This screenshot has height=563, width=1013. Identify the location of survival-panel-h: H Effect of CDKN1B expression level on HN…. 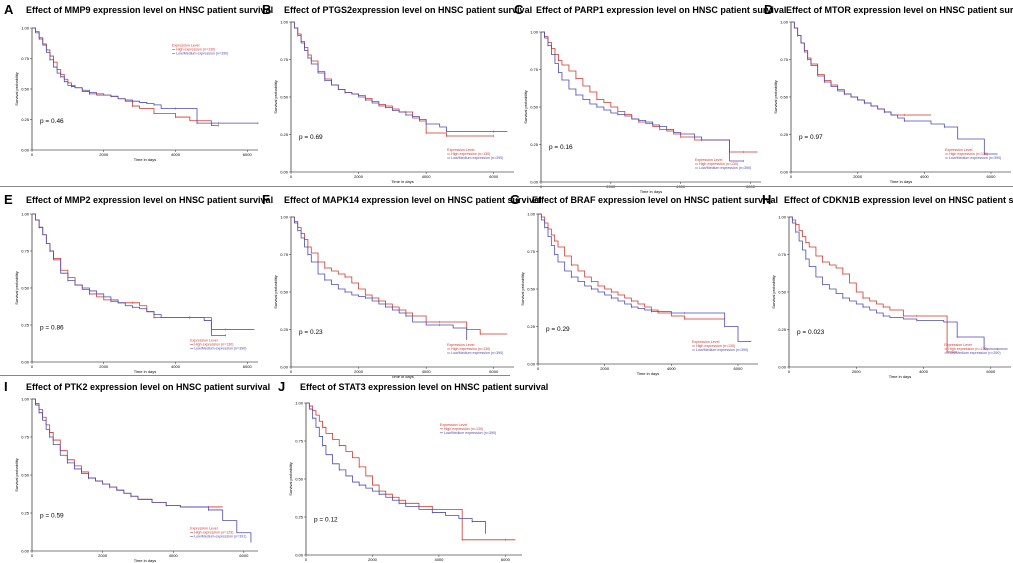
(887, 285).